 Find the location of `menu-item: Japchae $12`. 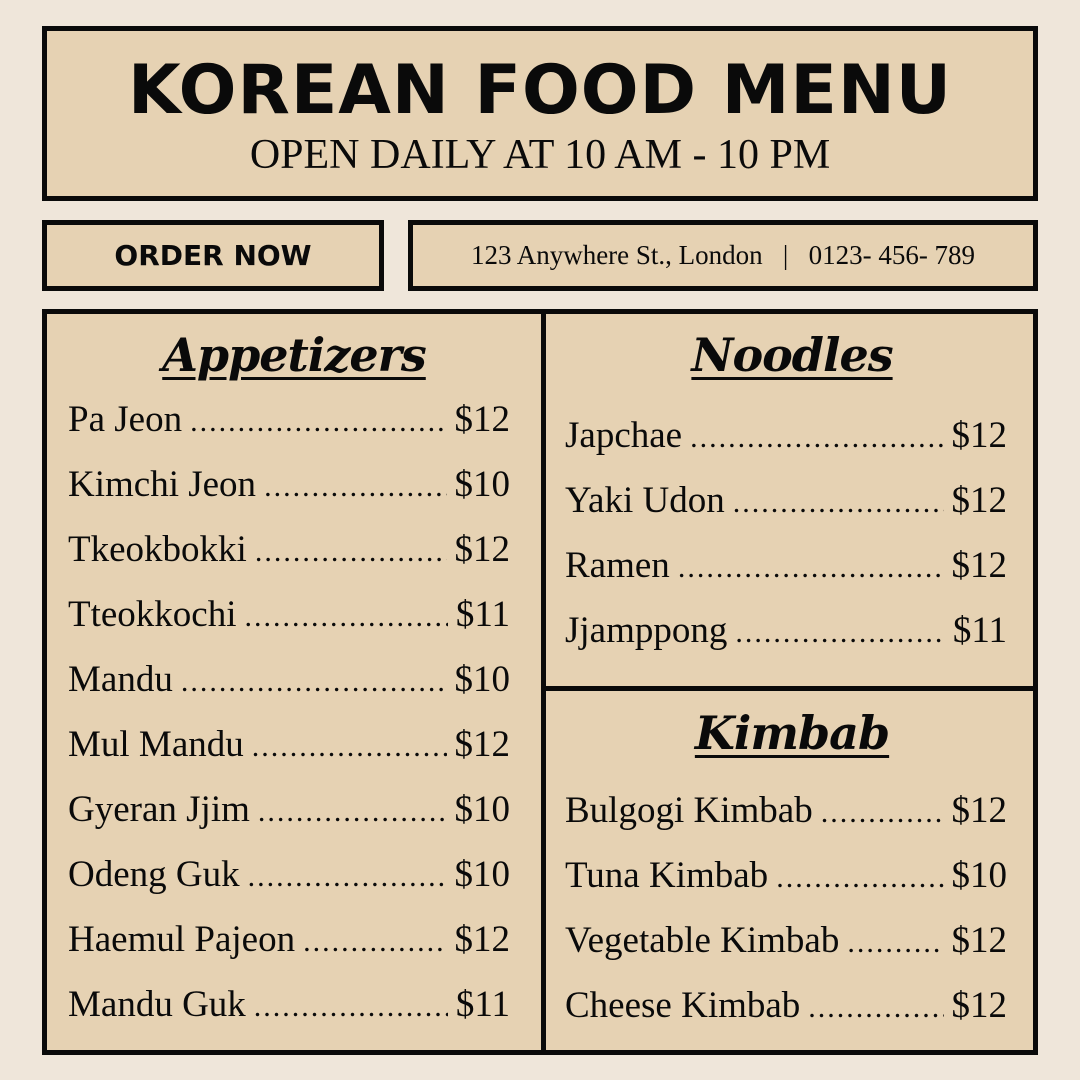

menu-item: Japchae $12 is located at coordinates (786, 446).